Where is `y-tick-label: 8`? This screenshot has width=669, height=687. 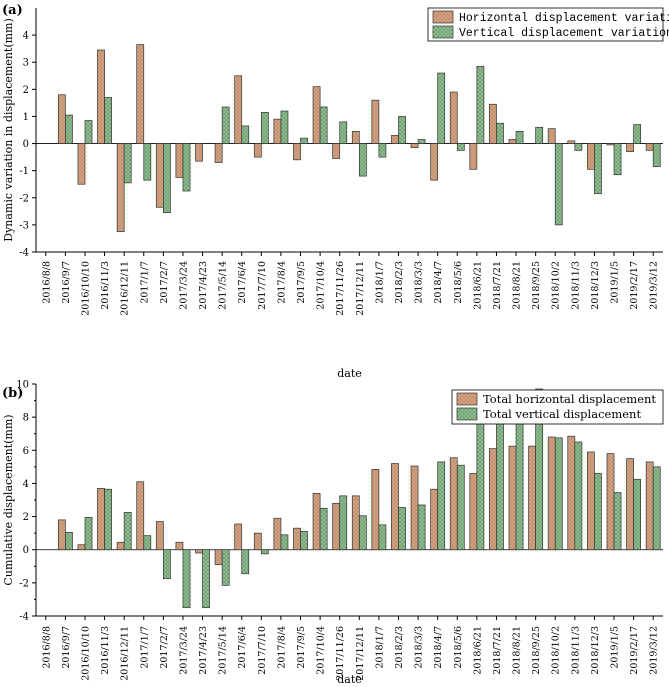 y-tick-label: 8 is located at coordinates (26, 418).